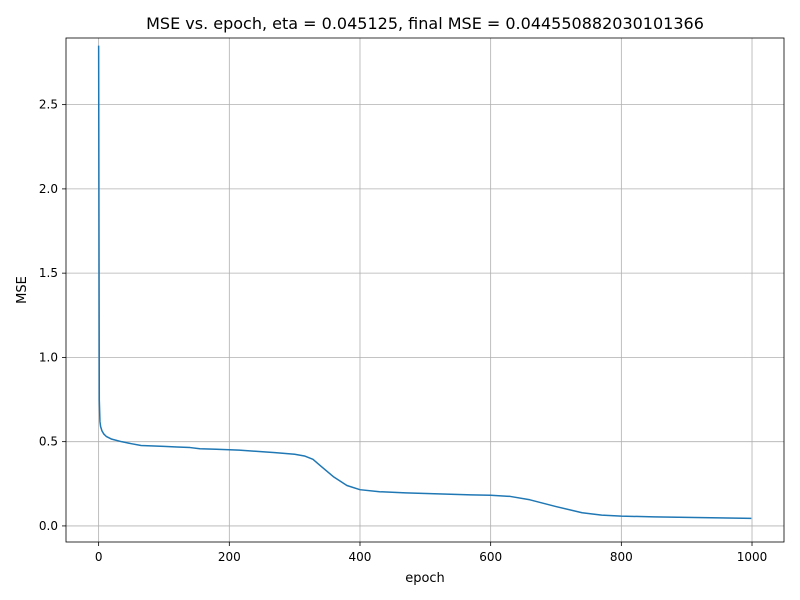  I want to click on x-tick-label: 0, so click(99, 557).